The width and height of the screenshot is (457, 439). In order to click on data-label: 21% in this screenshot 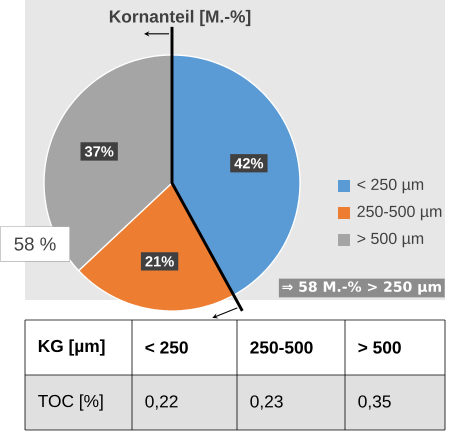, I will do `click(159, 261)`.